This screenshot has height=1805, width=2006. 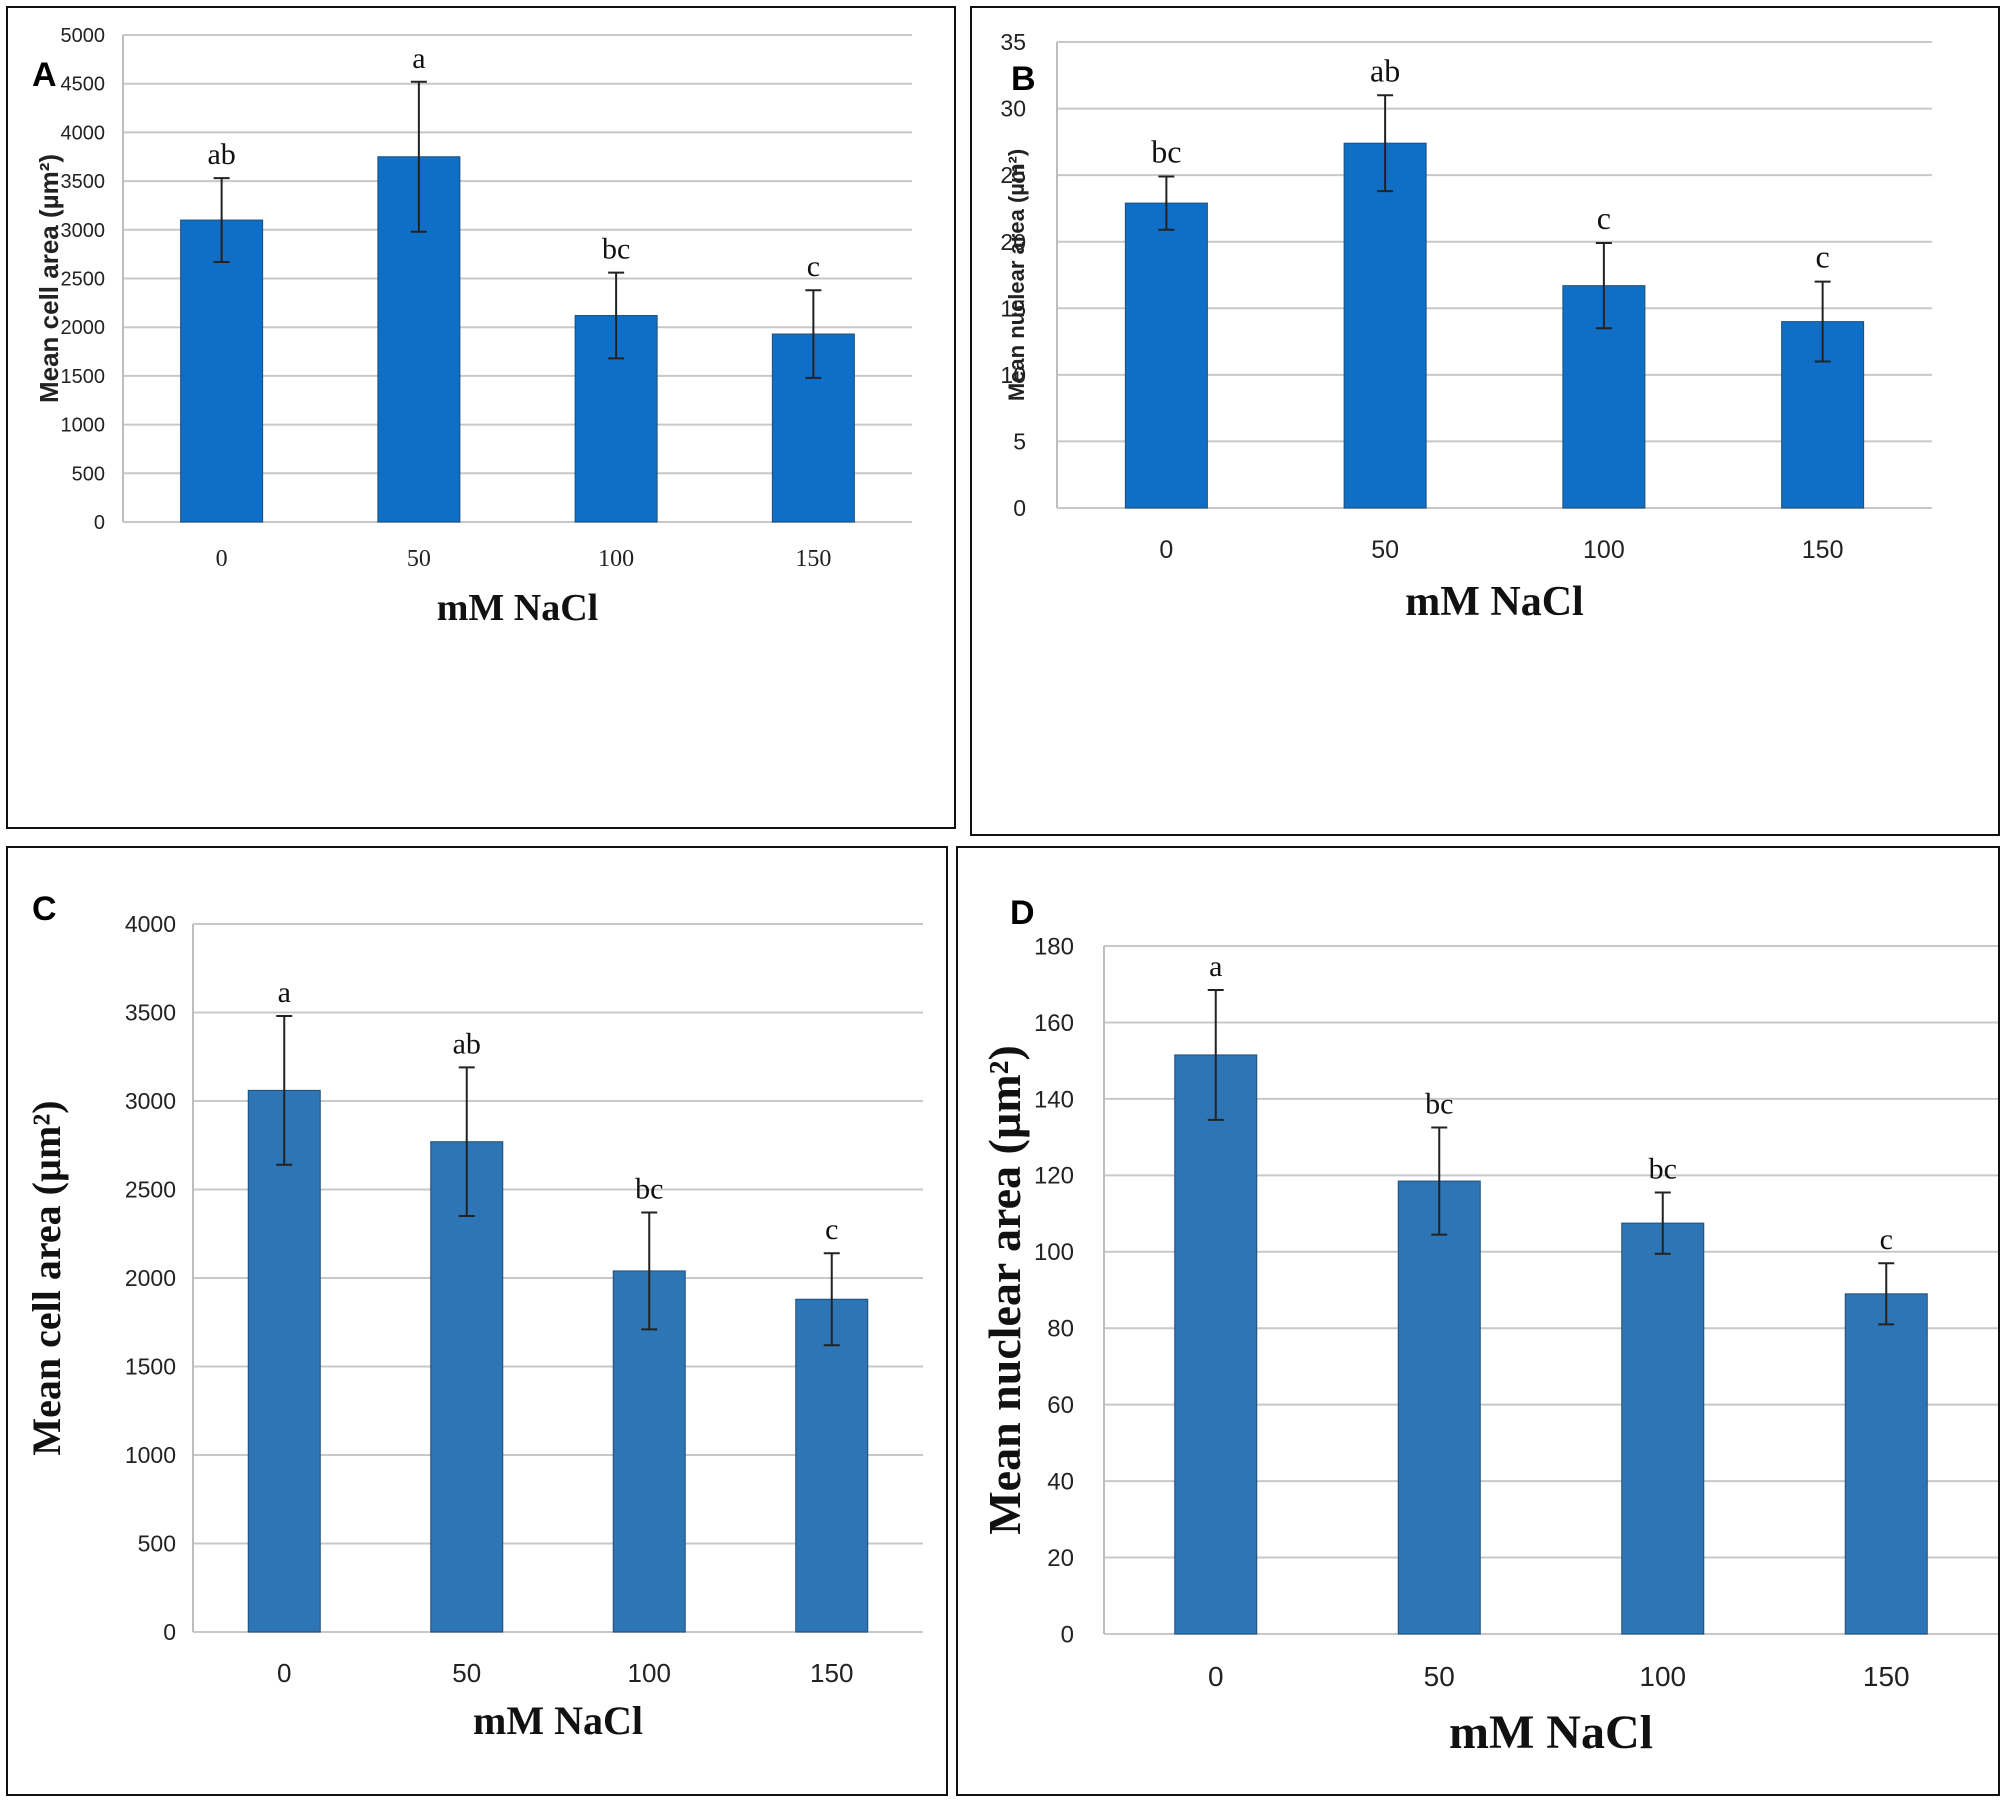 What do you see at coordinates (1013, 175) in the screenshot?
I see `y-tick-label: 25` at bounding box center [1013, 175].